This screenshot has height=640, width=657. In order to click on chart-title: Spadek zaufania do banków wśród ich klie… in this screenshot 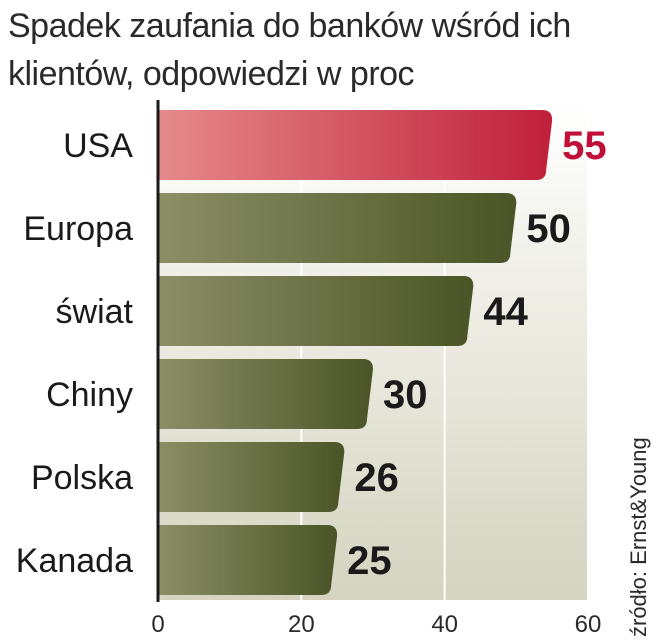, I will do `click(289, 50)`.